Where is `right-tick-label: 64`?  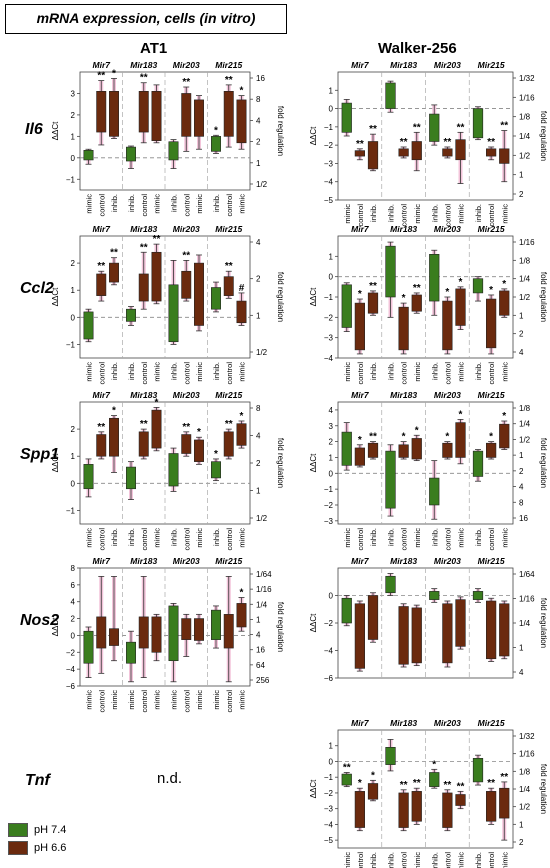
right-tick-label: 64 is located at coordinates (260, 665).